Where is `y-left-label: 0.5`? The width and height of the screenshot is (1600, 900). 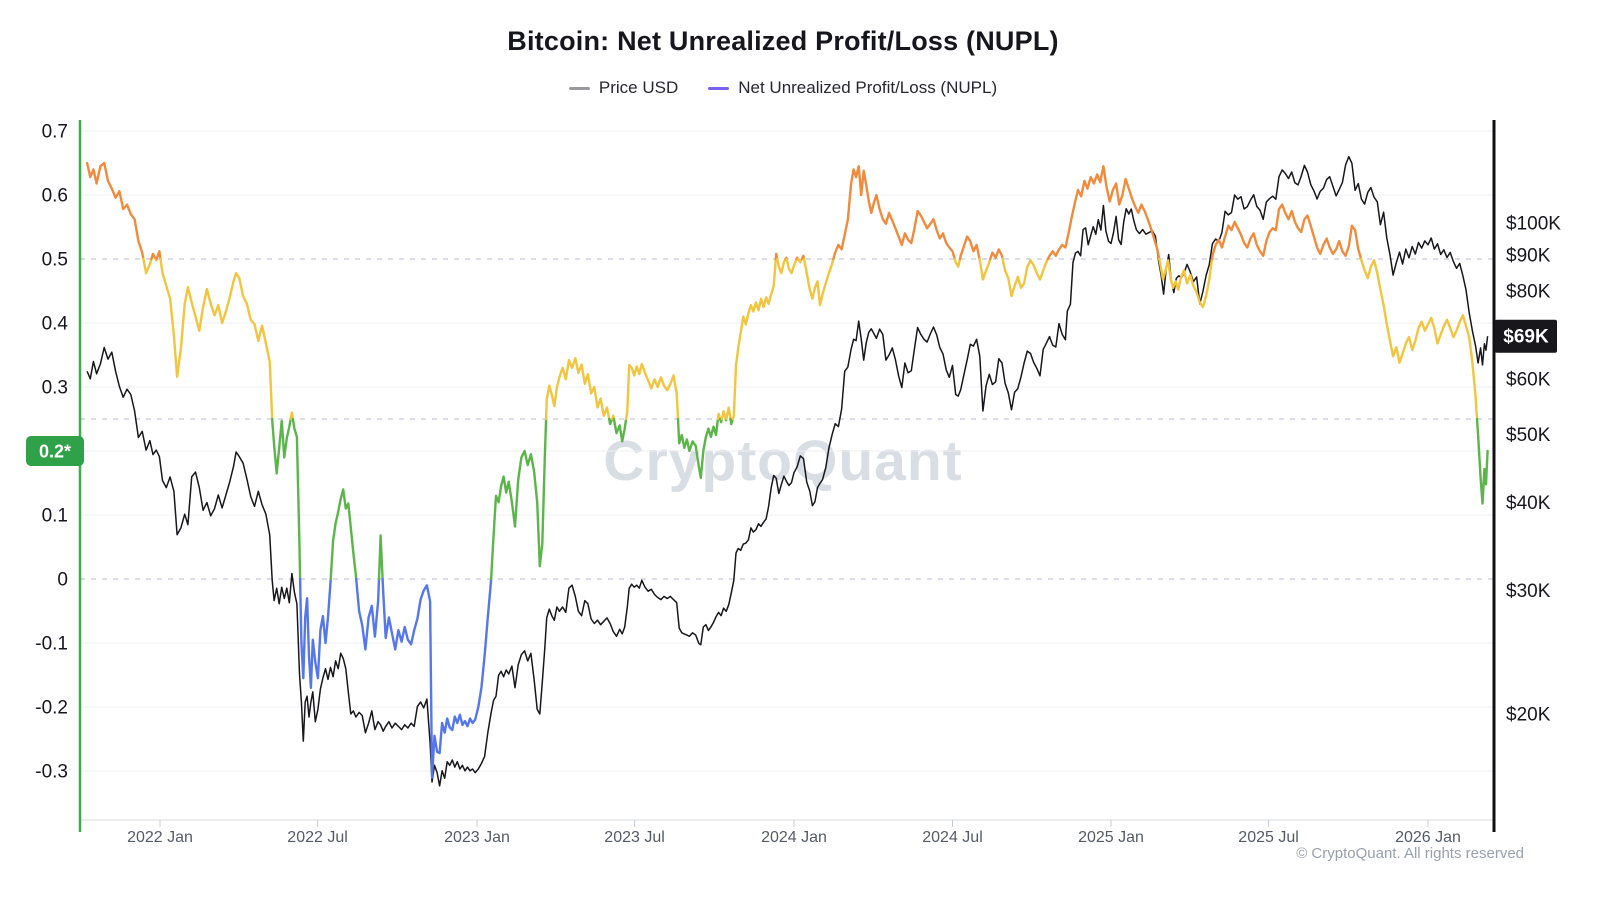
y-left-label: 0.5 is located at coordinates (55, 260).